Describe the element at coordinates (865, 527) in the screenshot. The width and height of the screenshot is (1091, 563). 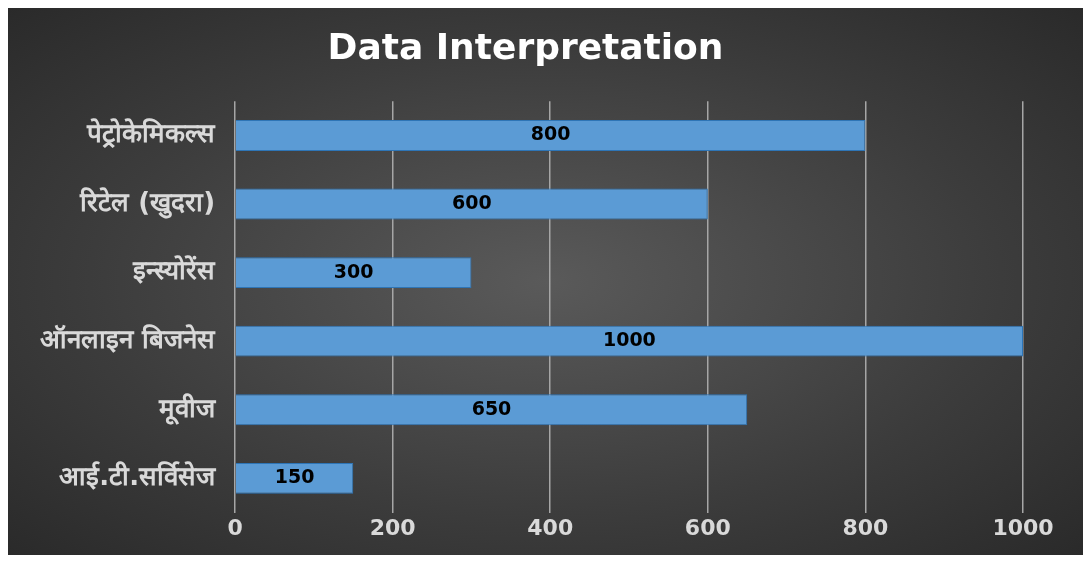
I see `x-tick-label: 800` at that location.